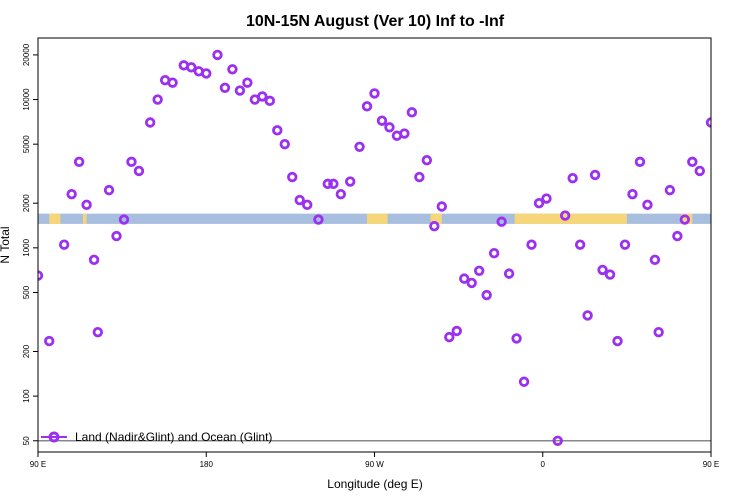  Describe the element at coordinates (54, 437) in the screenshot. I see `legend-marker-icon` at that location.